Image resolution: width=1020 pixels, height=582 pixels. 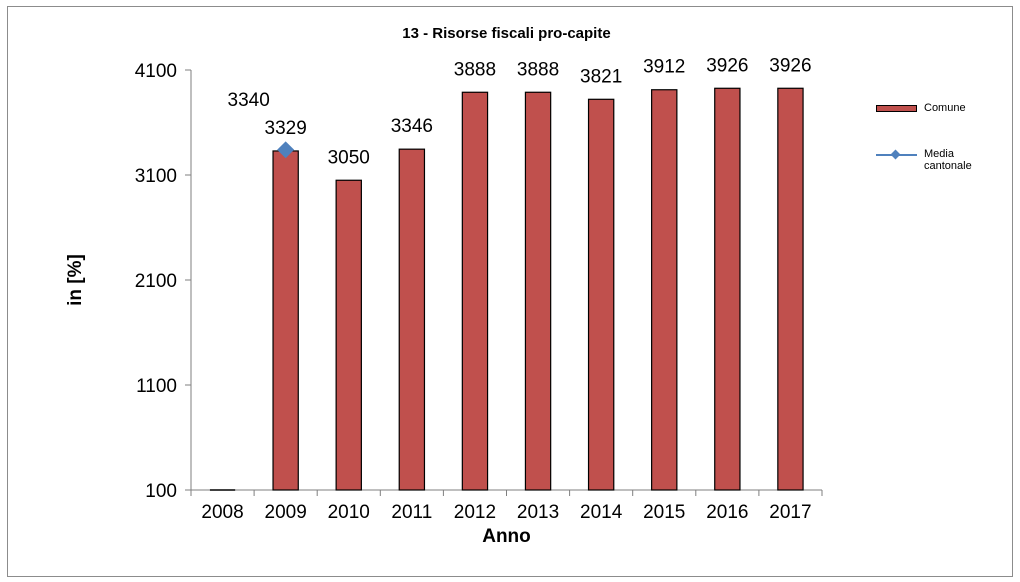 I want to click on x-tick-label: 2012, so click(x=475, y=512).